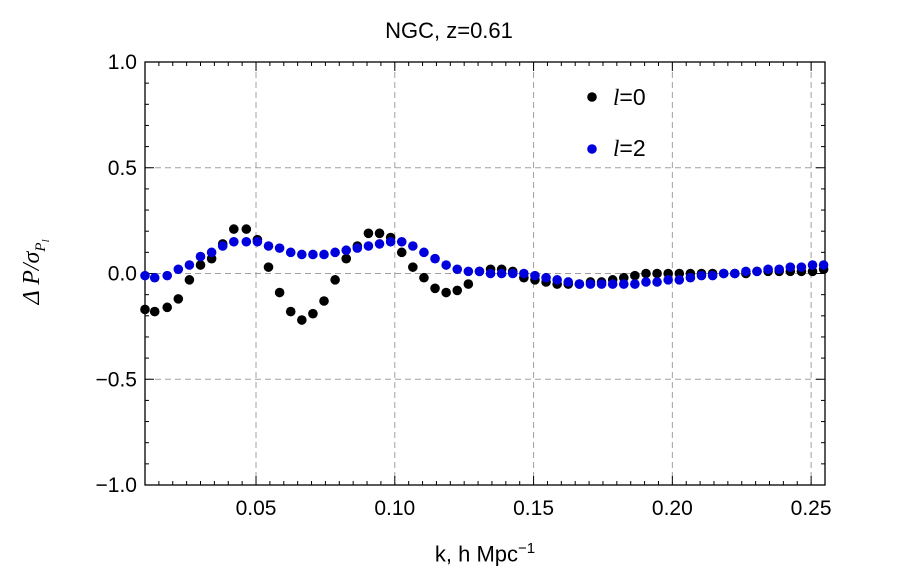 This screenshot has width=898, height=588. What do you see at coordinates (632, 148) in the screenshot?
I see `legend-label-l2: =2` at bounding box center [632, 148].